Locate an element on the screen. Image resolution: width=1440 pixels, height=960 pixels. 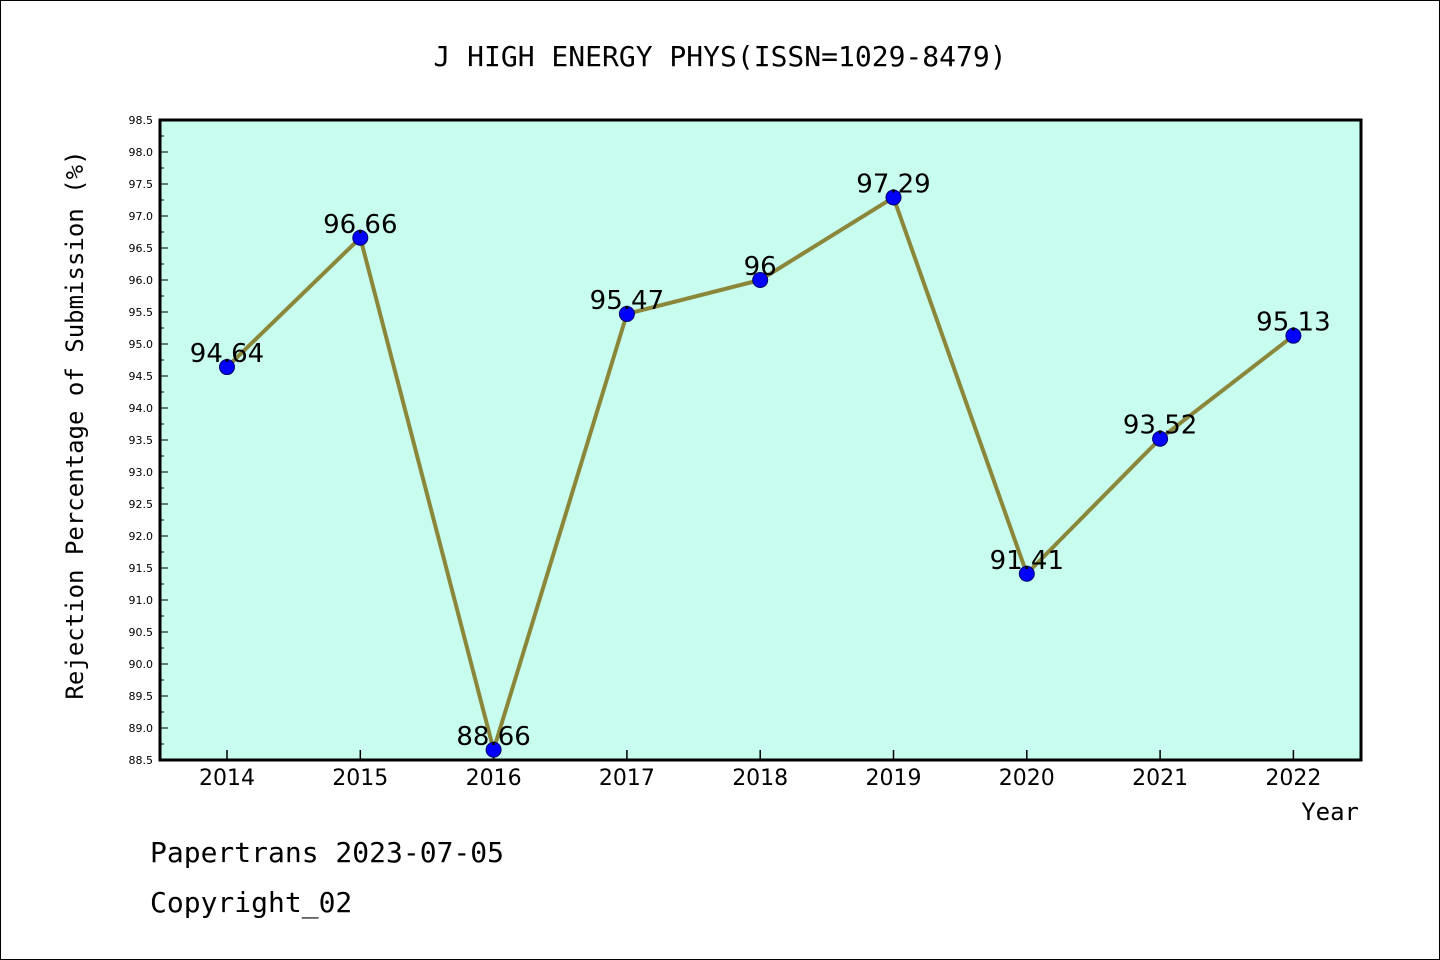
x-tick-label: 2021 is located at coordinates (1160, 778).